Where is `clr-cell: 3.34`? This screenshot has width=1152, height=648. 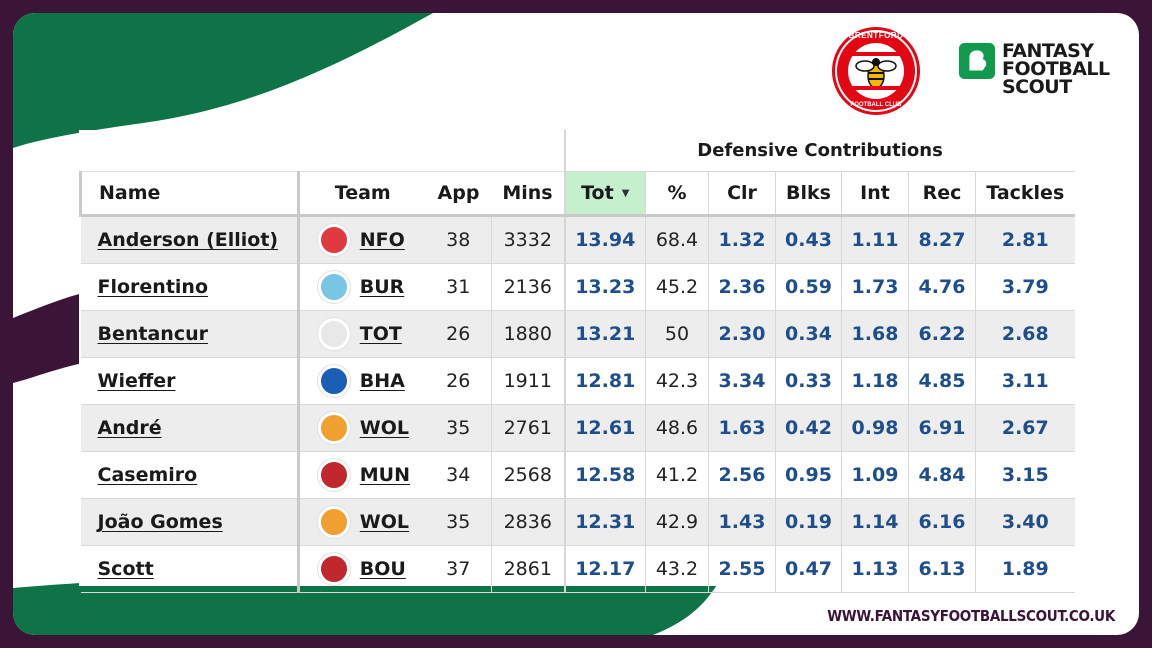
clr-cell: 3.34 is located at coordinates (742, 381).